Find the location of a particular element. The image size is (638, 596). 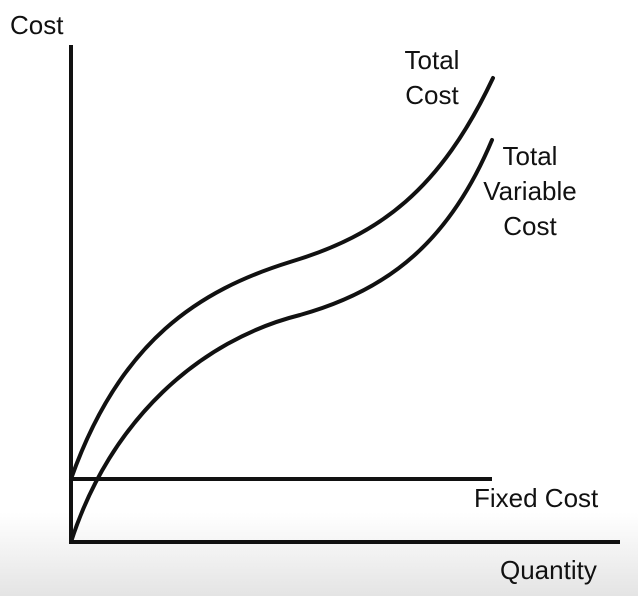

curve-label: Fixed Cost is located at coordinates (536, 498).